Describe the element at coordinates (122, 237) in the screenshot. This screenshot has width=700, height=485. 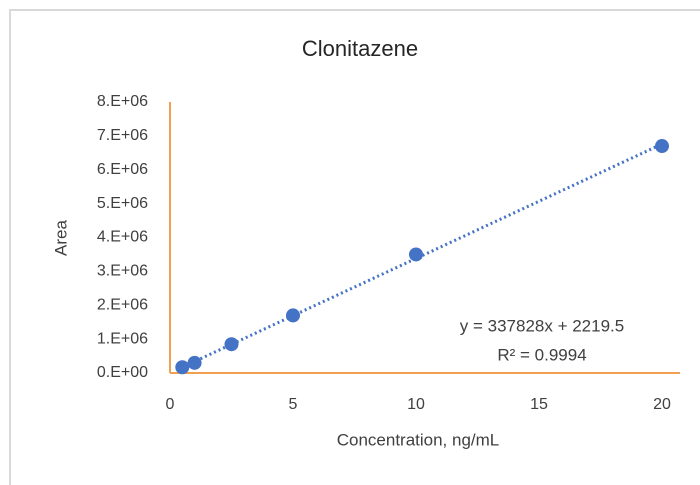
I see `y-tick-label: 4.E+06` at that location.